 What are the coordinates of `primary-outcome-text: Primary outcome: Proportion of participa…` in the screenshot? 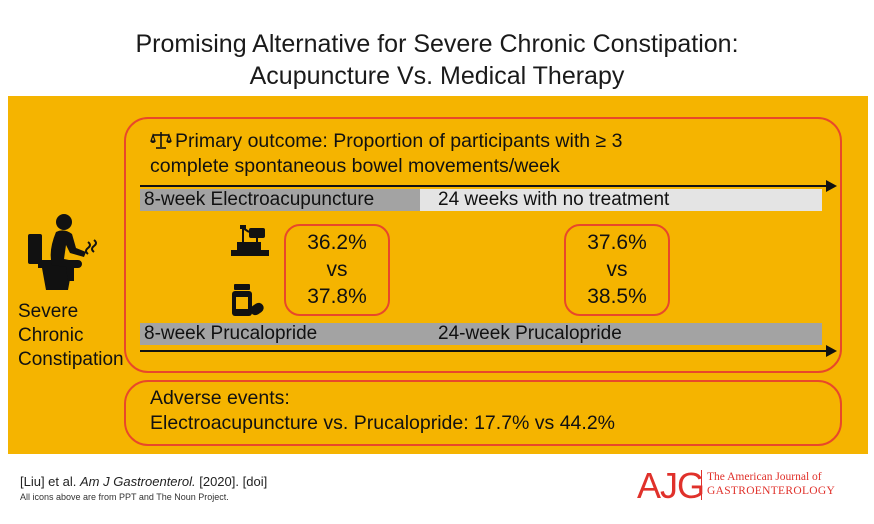 It's located at (490, 154).